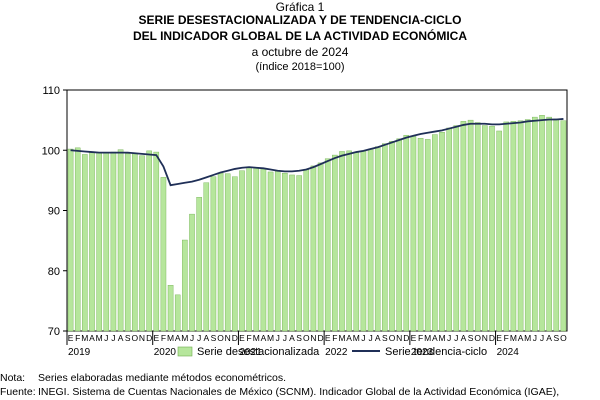  Describe the element at coordinates (300, 7) in the screenshot. I see `figure-label: Gráfica 1` at that location.